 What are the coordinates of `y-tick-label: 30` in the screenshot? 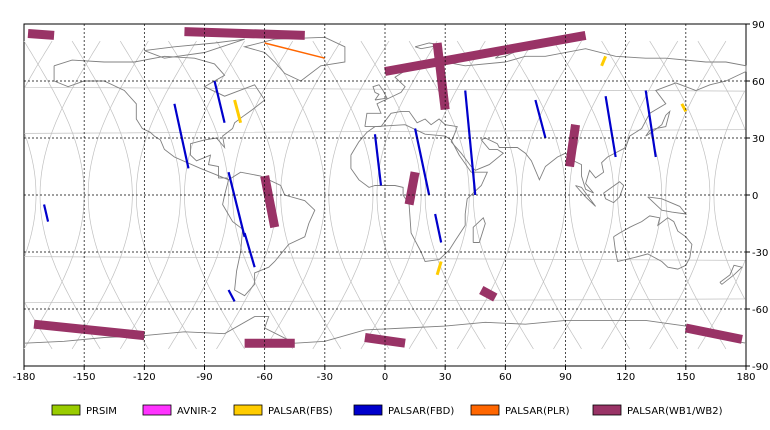 It's located at (758, 139).